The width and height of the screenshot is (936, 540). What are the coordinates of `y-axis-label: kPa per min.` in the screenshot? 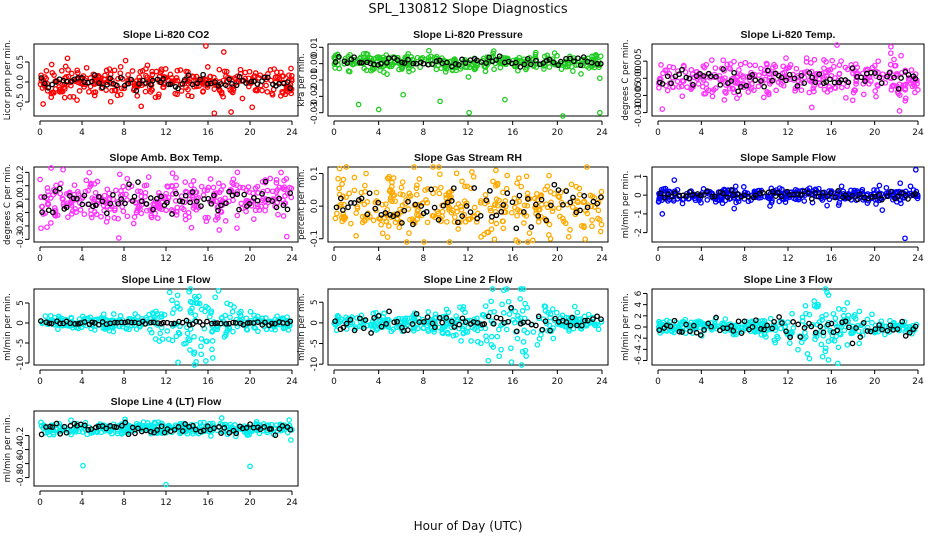 It's located at (302, 79).